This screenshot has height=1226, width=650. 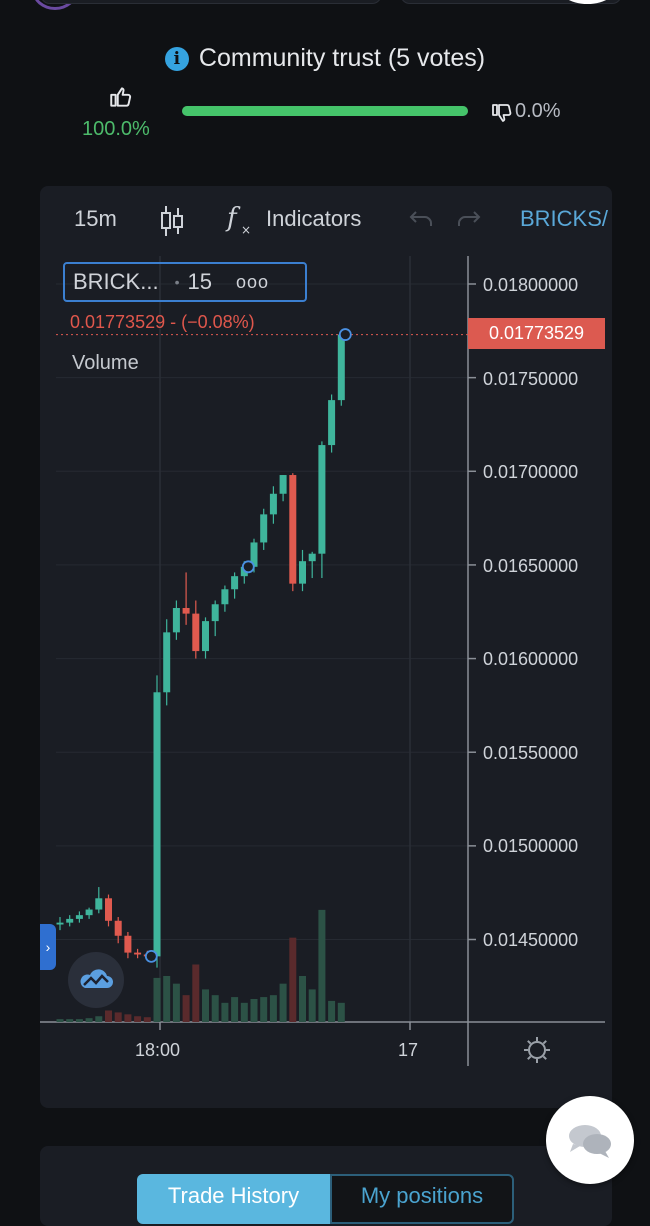 What do you see at coordinates (502, 113) in the screenshot?
I see `thumbs-down-icon` at bounding box center [502, 113].